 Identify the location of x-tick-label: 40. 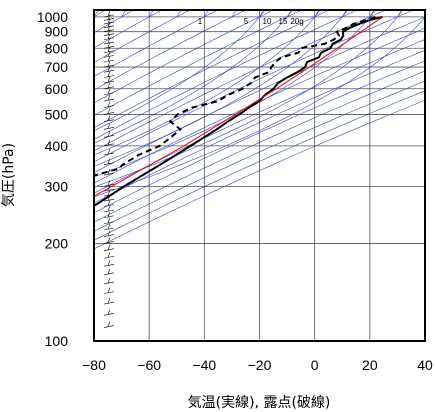
(425, 365).